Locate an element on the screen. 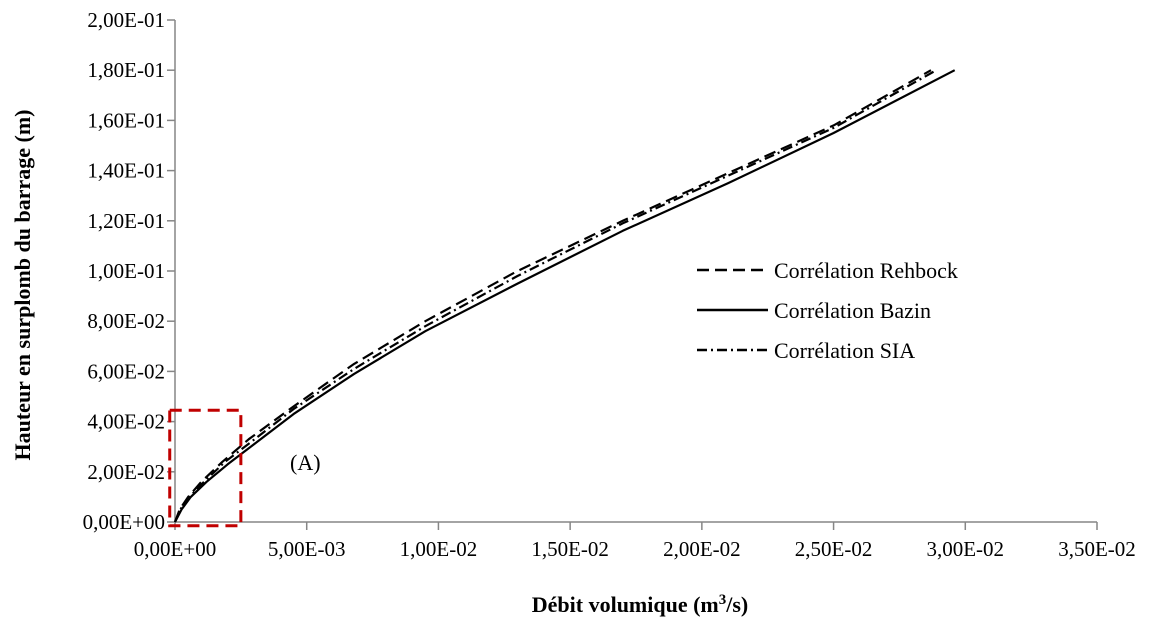  x-tick-label: 2,00E-02 is located at coordinates (702, 549).